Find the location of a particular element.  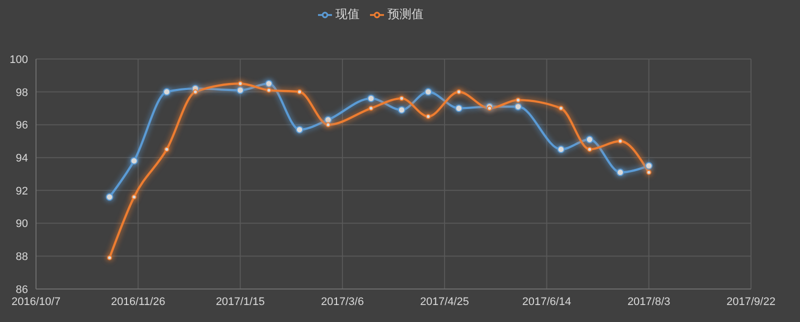

x-tick-label: 2016/10/7 is located at coordinates (36, 302).